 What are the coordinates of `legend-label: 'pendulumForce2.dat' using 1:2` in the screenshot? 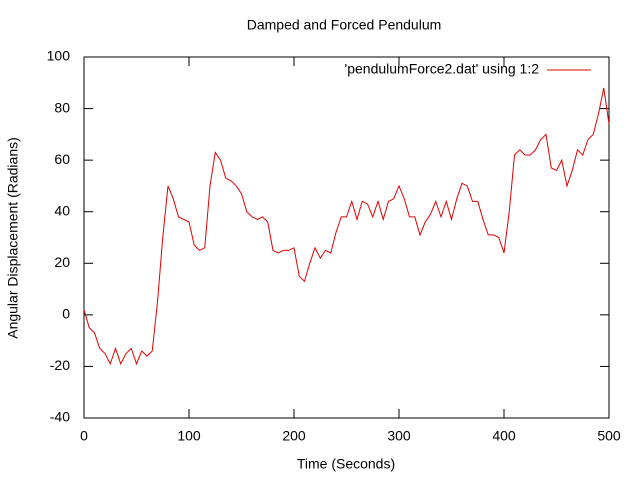 It's located at (442, 69).